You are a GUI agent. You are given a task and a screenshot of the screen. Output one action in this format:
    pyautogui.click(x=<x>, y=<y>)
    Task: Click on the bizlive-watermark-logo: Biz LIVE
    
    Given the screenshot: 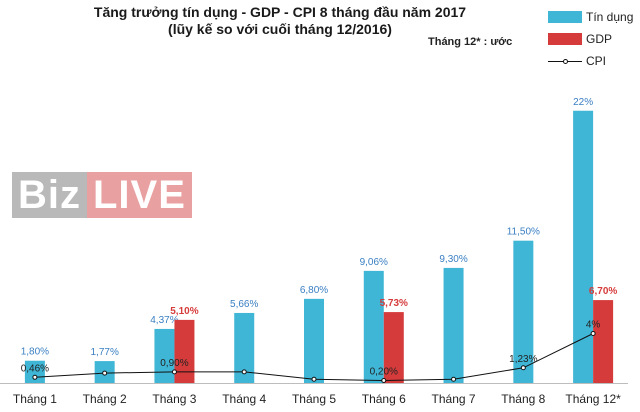 What is the action you would take?
    pyautogui.click(x=102, y=195)
    